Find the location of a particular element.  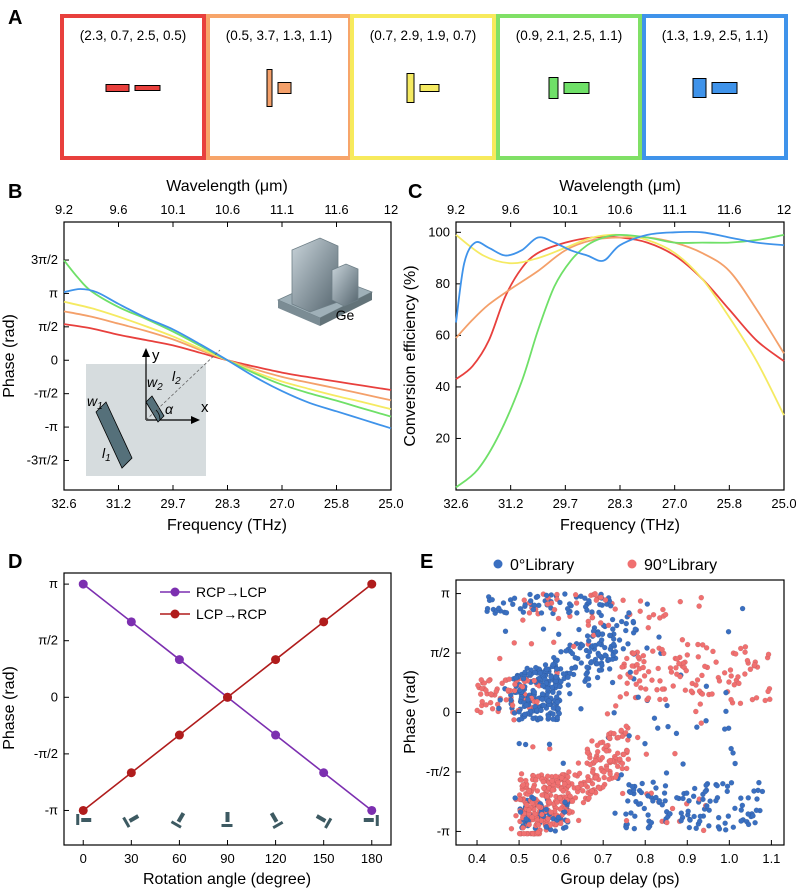

alpha-symbol: α is located at coordinates (169, 409).